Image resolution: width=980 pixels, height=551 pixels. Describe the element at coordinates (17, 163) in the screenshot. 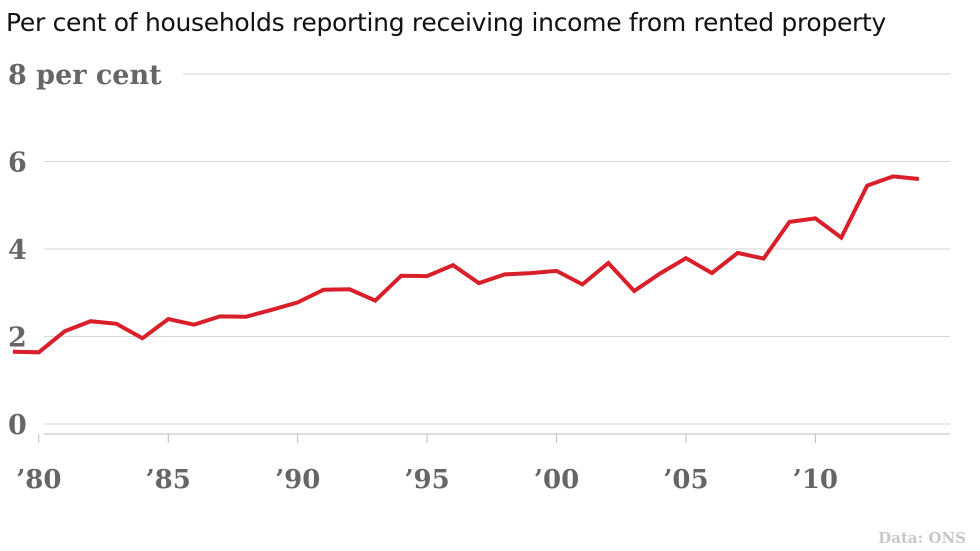

I see `y-tick-label: 6` at that location.